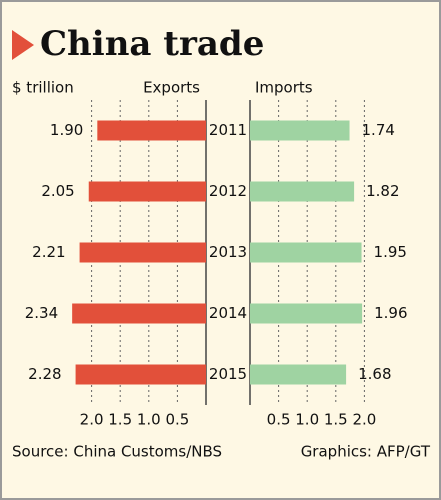 The image size is (441, 500). Describe the element at coordinates (152, 44) in the screenshot. I see `chart-title: China trade` at that location.